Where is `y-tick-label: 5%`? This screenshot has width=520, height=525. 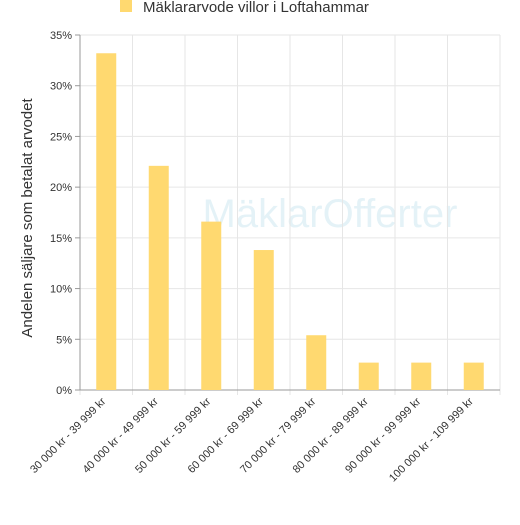 y-tick-label: 5% is located at coordinates (64, 340).